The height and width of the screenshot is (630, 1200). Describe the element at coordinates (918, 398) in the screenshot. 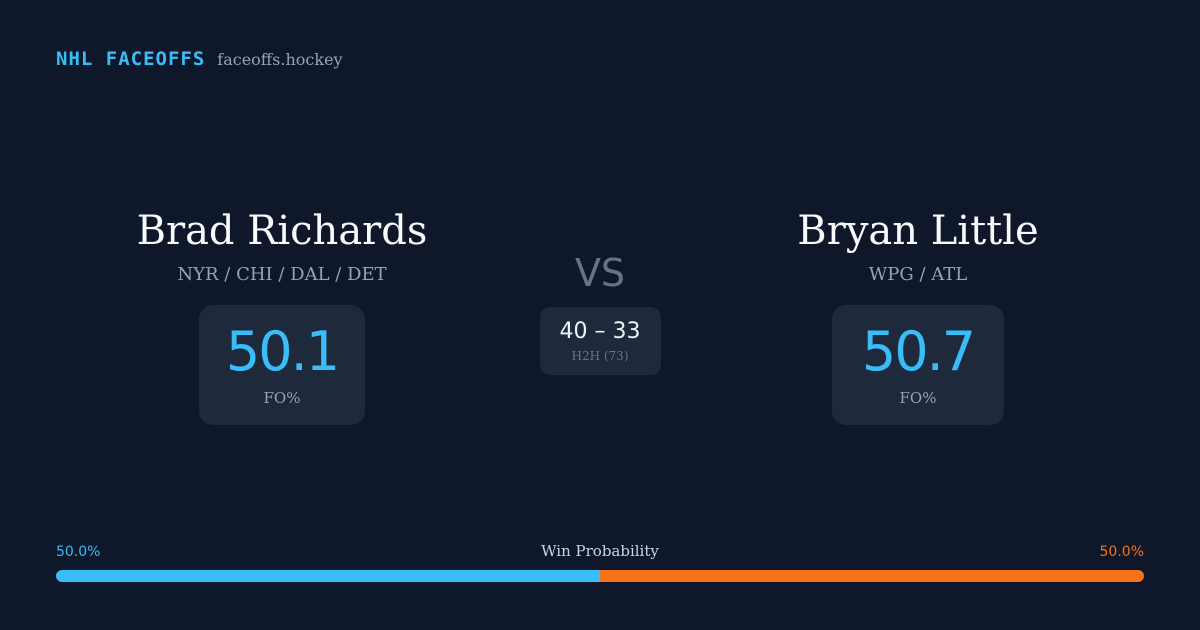

I see `player-right-fo-label: FO%` at that location.